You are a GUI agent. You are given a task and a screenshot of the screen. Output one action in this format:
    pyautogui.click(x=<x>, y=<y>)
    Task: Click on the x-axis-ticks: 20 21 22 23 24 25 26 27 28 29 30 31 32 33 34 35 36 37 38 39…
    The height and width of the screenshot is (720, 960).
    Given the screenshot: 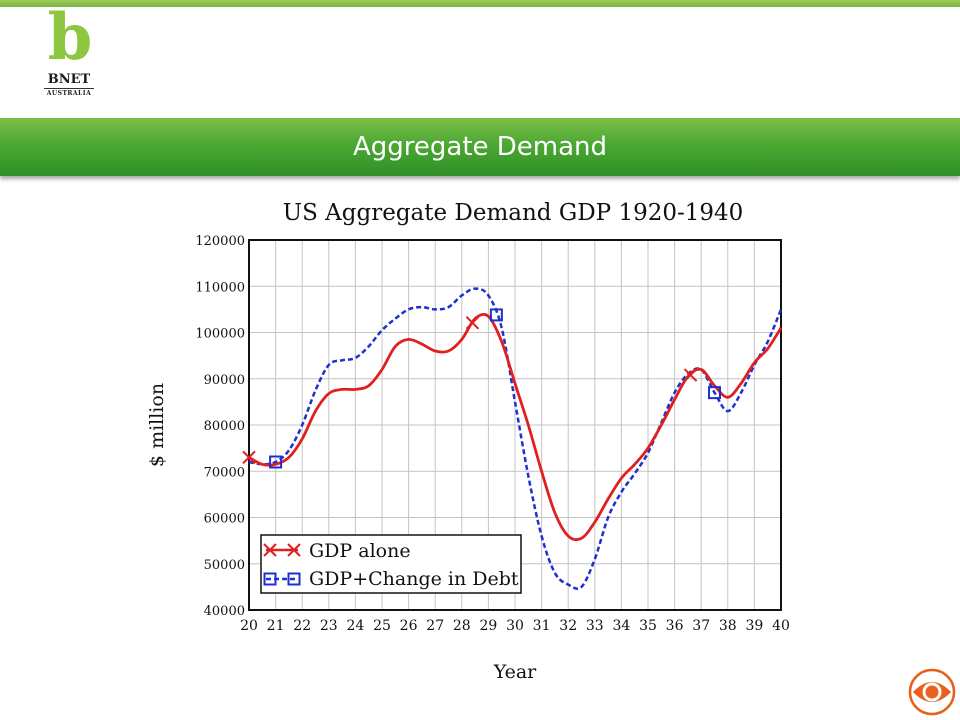 What is the action you would take?
    pyautogui.click(x=515, y=626)
    